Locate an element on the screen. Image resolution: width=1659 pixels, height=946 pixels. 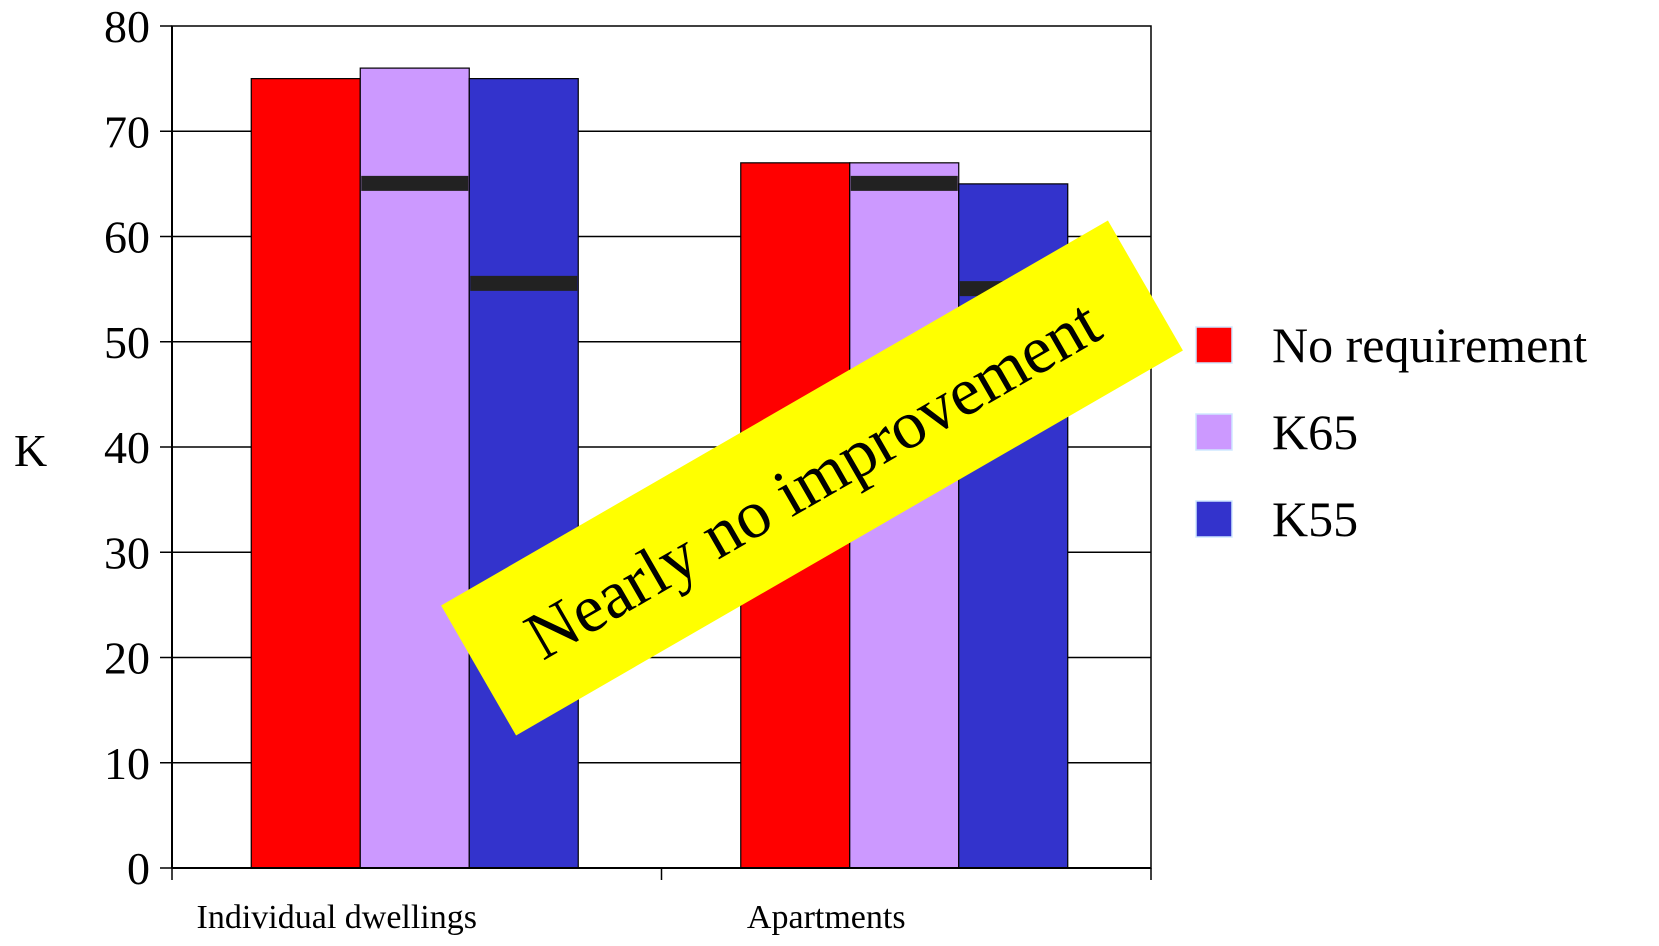
y-tick-label: 10 is located at coordinates (127, 763).